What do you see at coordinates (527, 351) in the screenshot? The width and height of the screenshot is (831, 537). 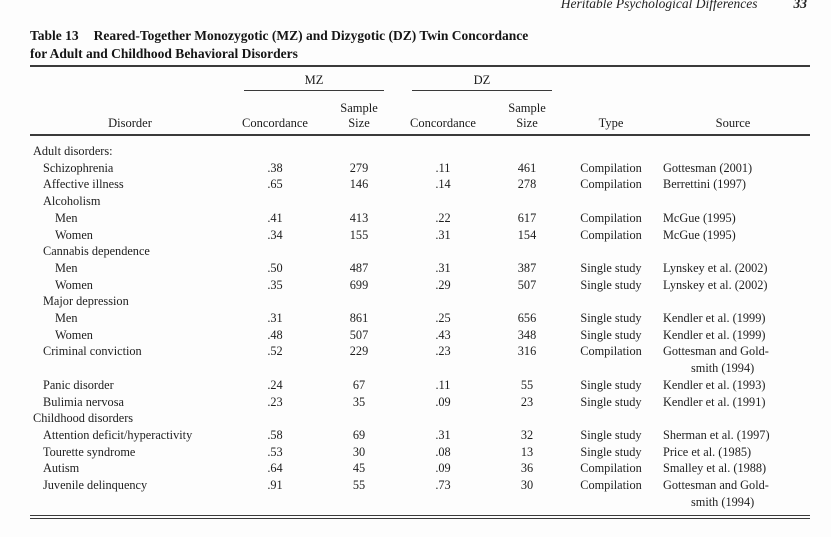 I see `dz-sample-size-cell: 316` at bounding box center [527, 351].